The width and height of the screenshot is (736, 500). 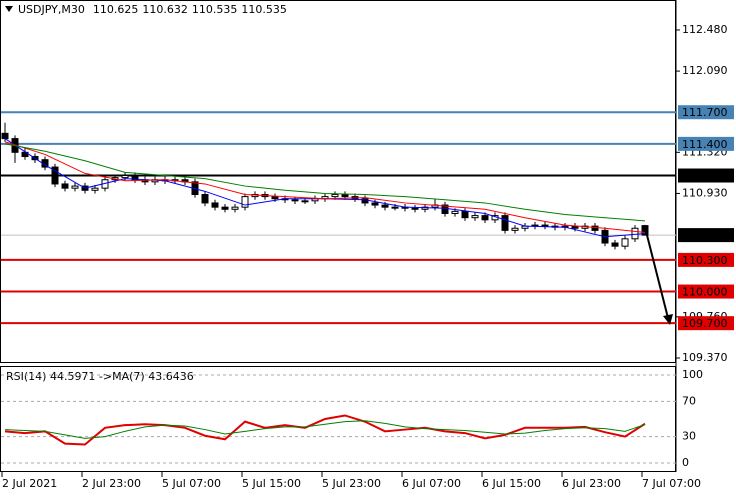 I want to click on y-tick-label: 112.090, so click(x=705, y=70).